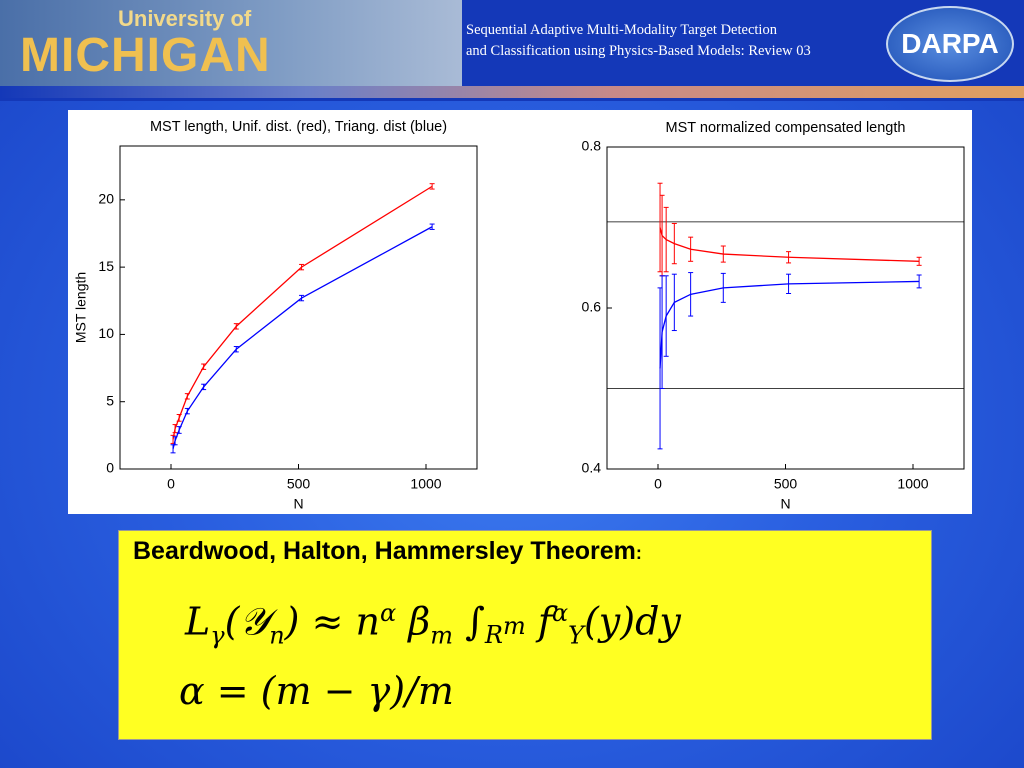 The image size is (1024, 768). I want to click on title-text: Beardwood, Halton, Hammersley Theorem, so click(384, 551).